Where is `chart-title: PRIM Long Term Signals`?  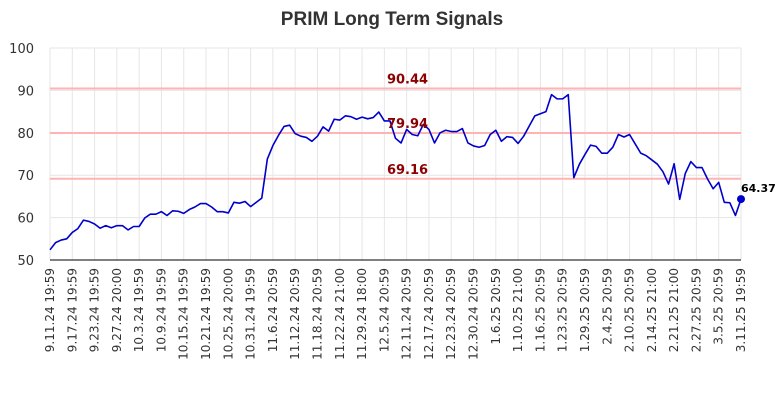
chart-title: PRIM Long Term Signals is located at coordinates (392, 19).